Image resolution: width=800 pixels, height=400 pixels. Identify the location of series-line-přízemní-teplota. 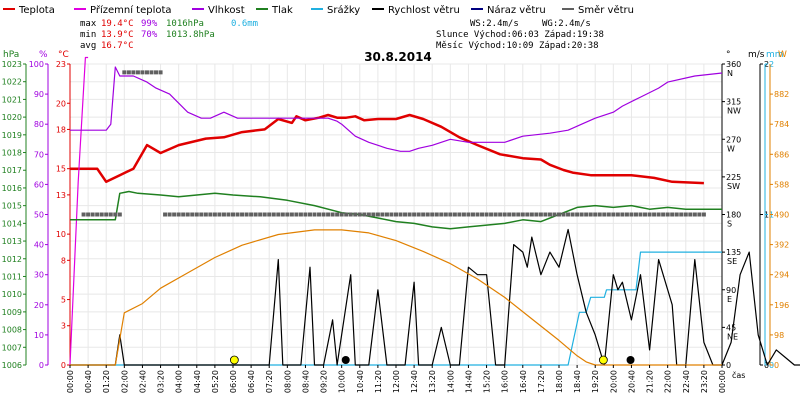
(79, 211).